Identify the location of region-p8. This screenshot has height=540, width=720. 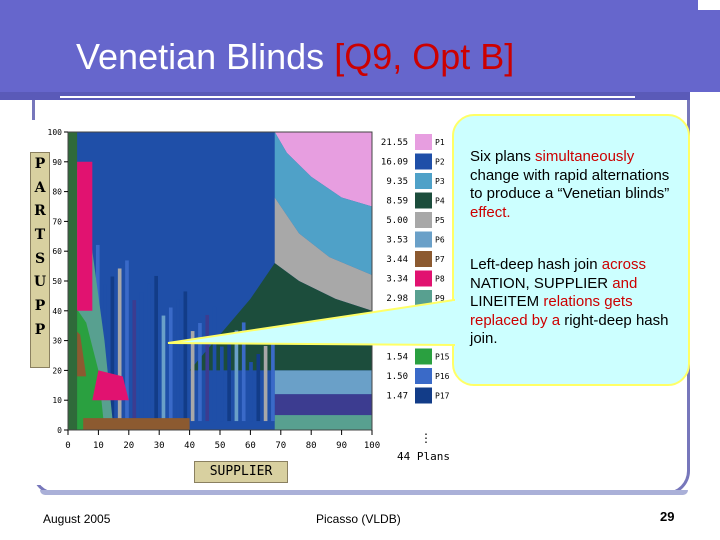
(110, 385).